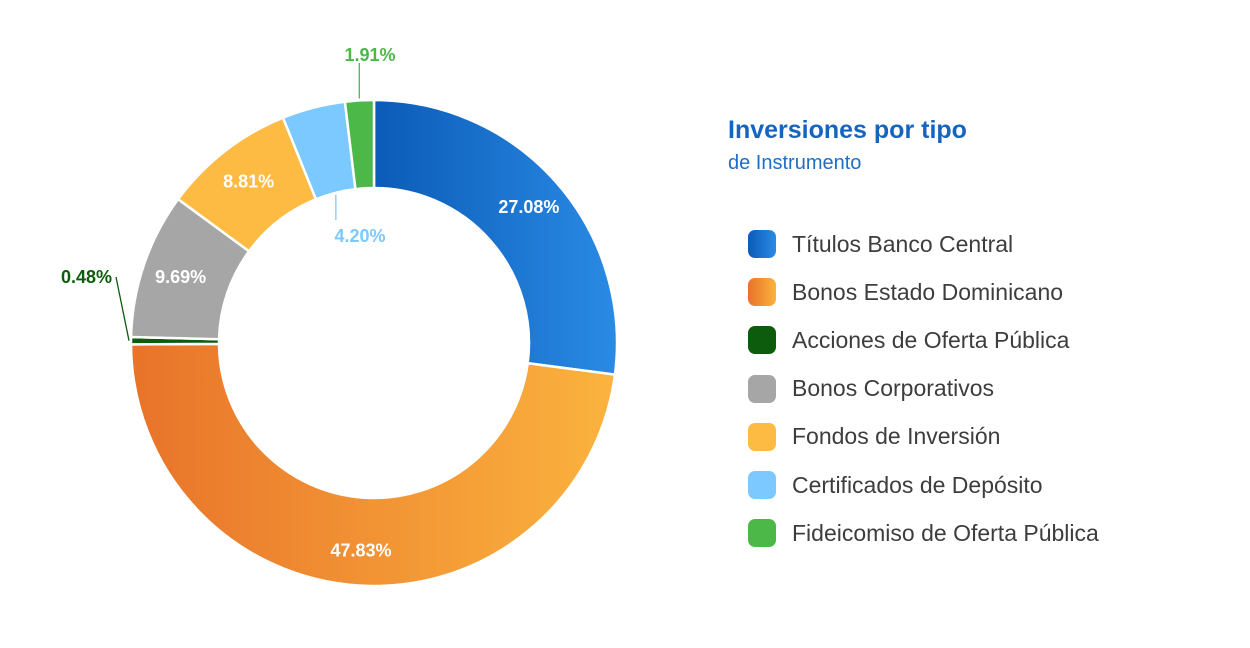 This screenshot has height=648, width=1250. I want to click on legend-label: Fondos de Inversión, so click(896, 436).